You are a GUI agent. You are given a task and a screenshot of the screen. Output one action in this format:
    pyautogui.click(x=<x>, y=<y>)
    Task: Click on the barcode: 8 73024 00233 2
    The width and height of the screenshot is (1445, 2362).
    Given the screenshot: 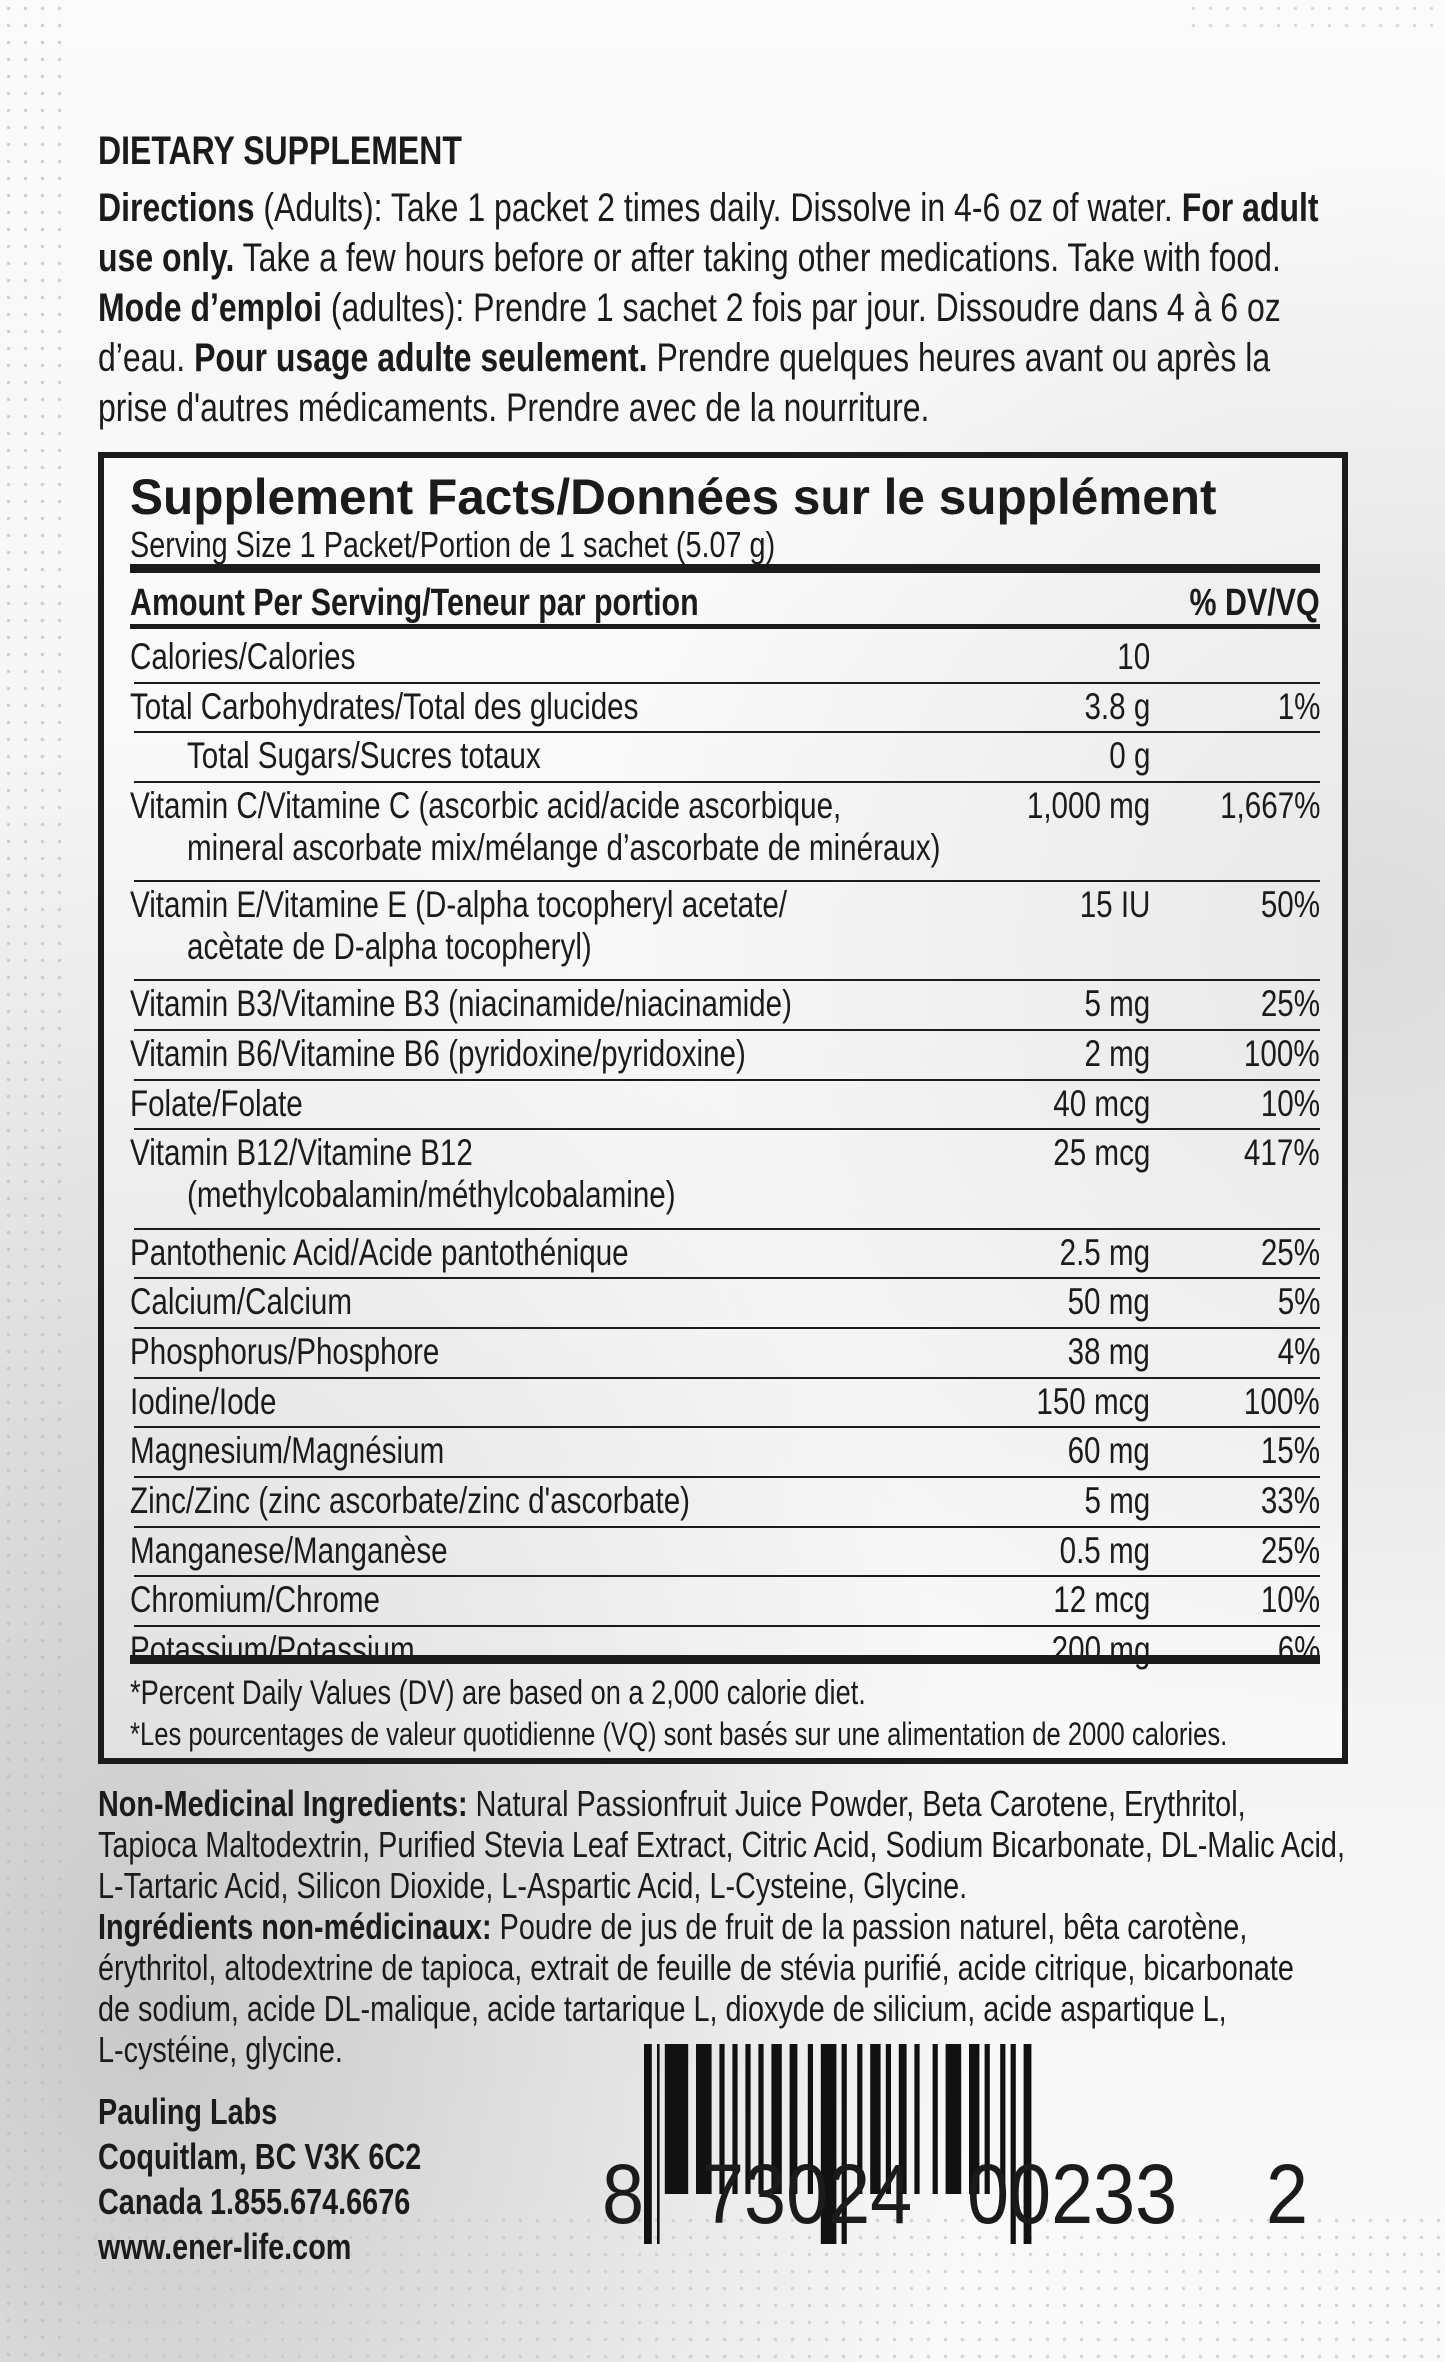 What is the action you would take?
    pyautogui.click(x=958, y=2149)
    